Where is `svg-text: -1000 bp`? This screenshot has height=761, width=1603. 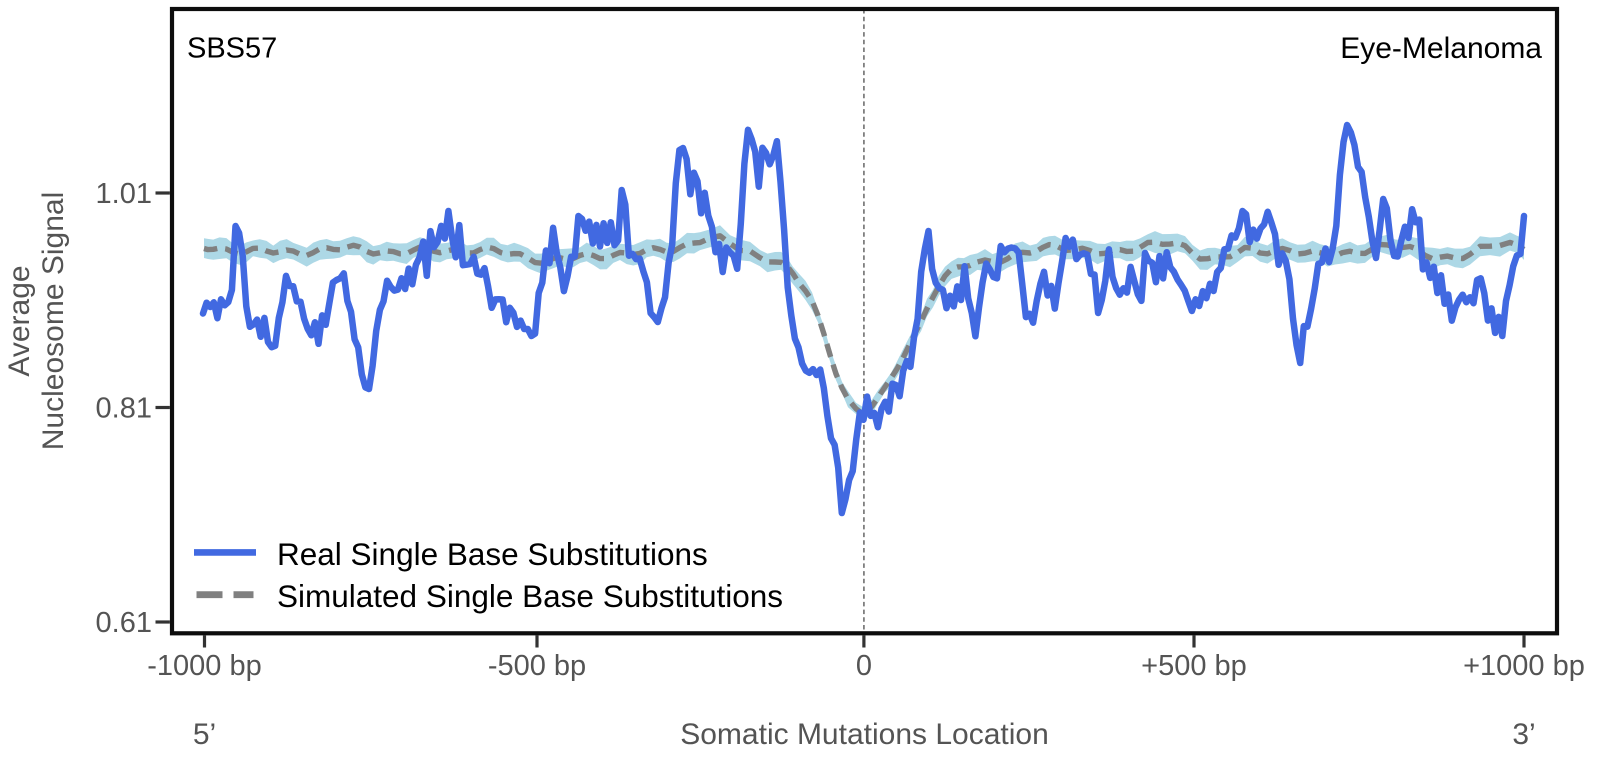 svg-text: -1000 bp is located at coordinates (204, 666).